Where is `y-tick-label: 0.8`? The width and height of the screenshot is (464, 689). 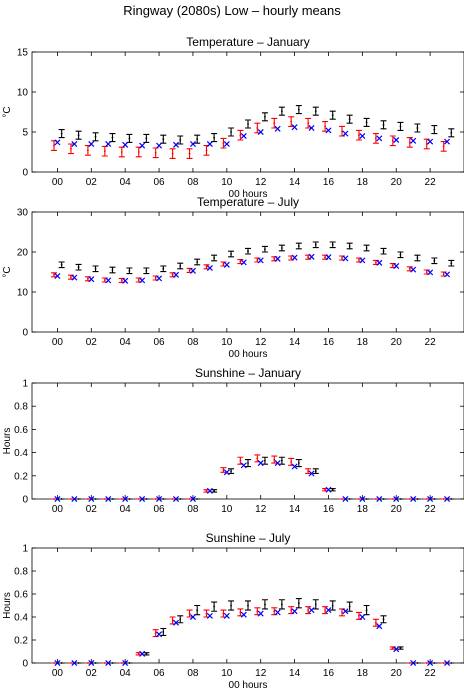 y-tick-label: 0.8 is located at coordinates (21, 407).